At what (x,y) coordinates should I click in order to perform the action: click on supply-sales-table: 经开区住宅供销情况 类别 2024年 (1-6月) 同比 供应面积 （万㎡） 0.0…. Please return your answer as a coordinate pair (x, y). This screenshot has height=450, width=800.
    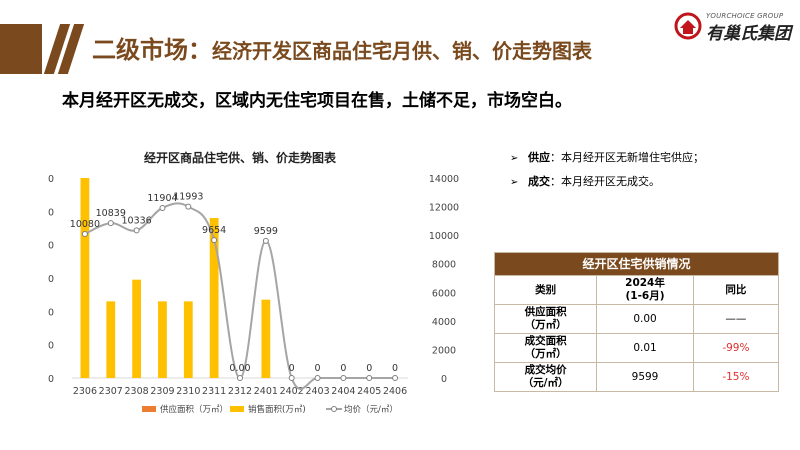
    Looking at the image, I should click on (636, 322).